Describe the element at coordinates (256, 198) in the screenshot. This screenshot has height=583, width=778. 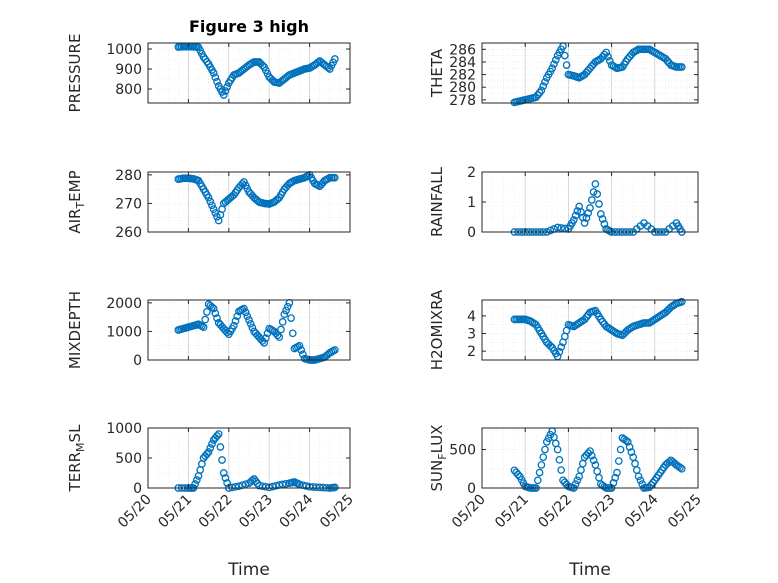
I see `series-air-temp` at that location.